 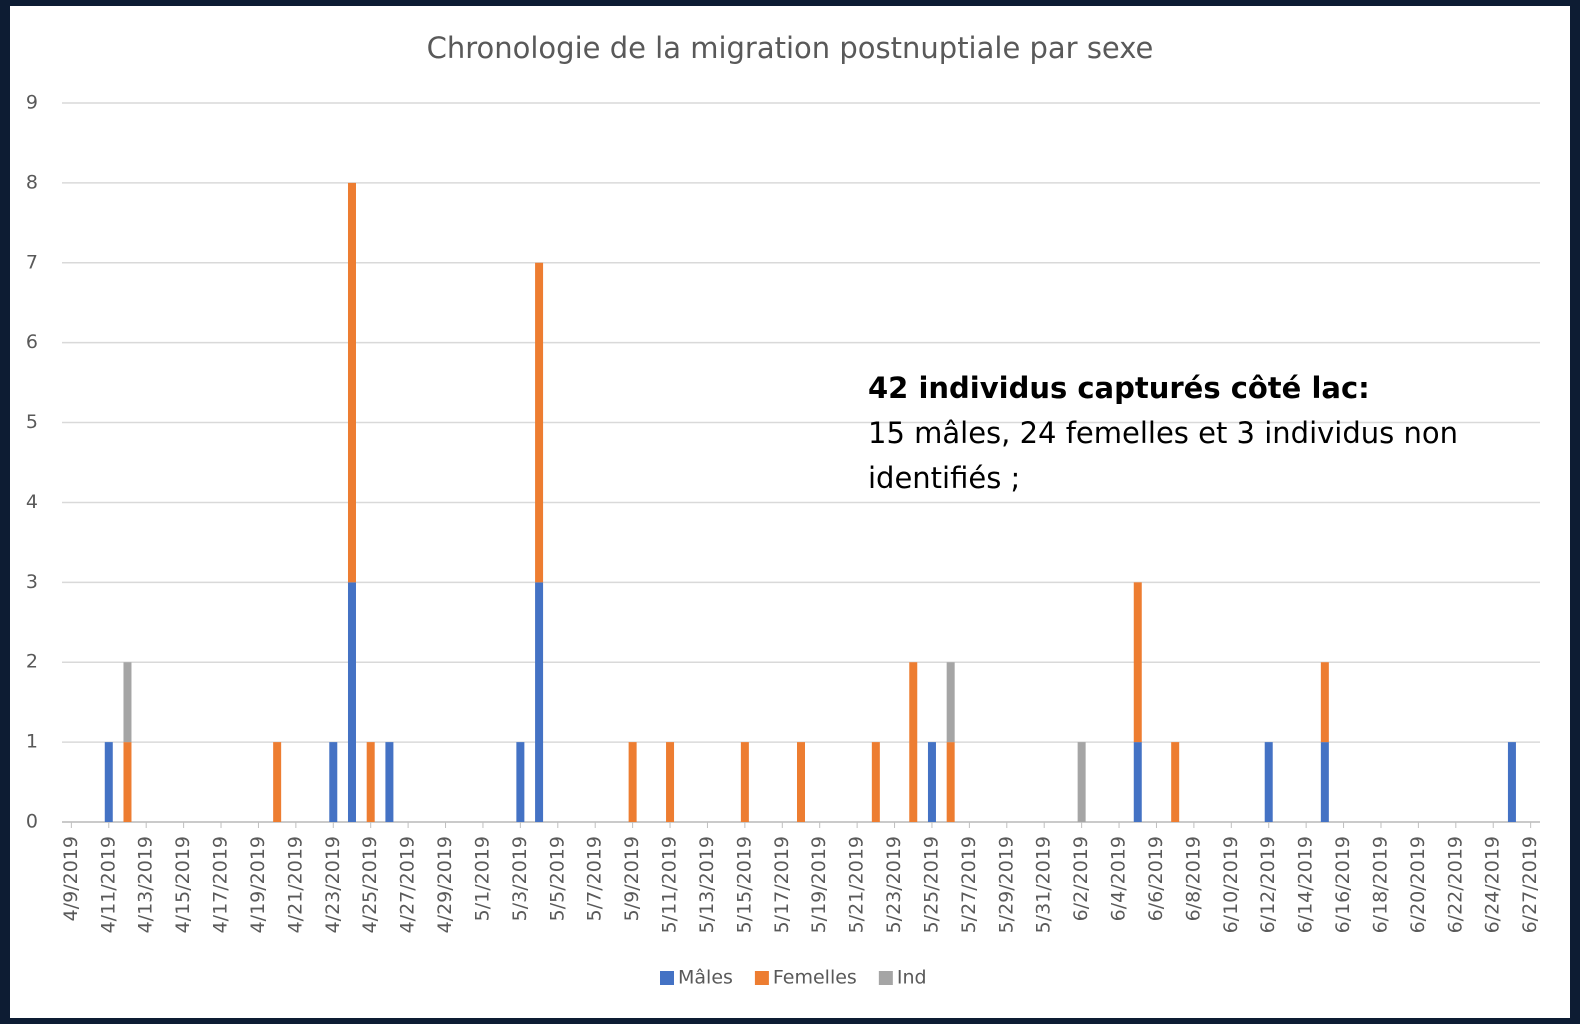 What do you see at coordinates (108, 884) in the screenshot?
I see `x-tick-label: 4/11/2019` at bounding box center [108, 884].